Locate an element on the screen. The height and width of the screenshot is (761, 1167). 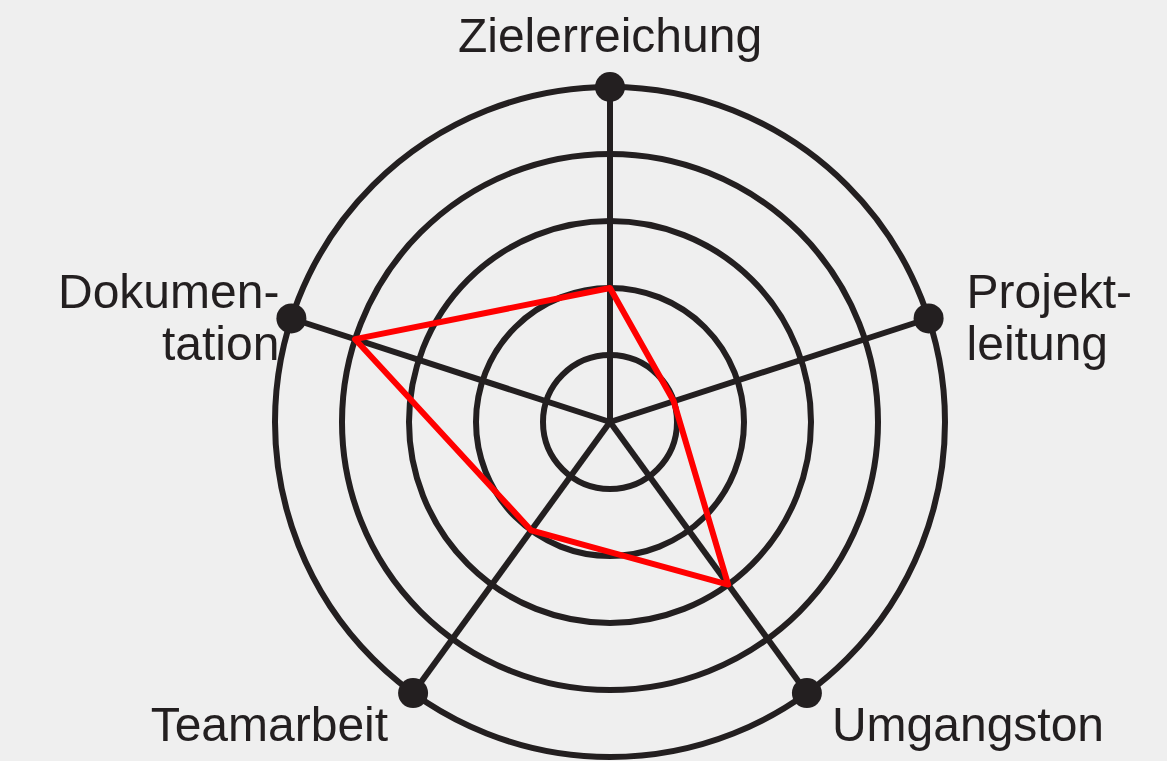
spoke-label: Teamarbeit is located at coordinates (269, 725).